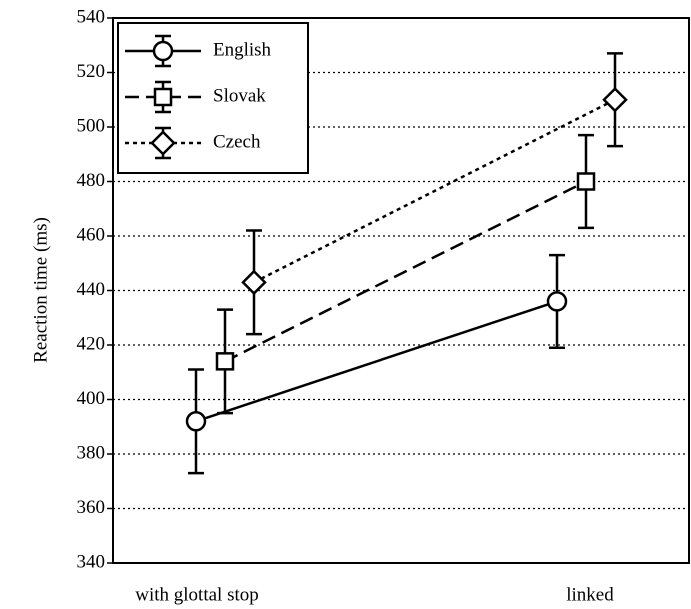 The image size is (691, 609). What do you see at coordinates (91, 234) in the screenshot?
I see `y-tick-label: 460` at bounding box center [91, 234].